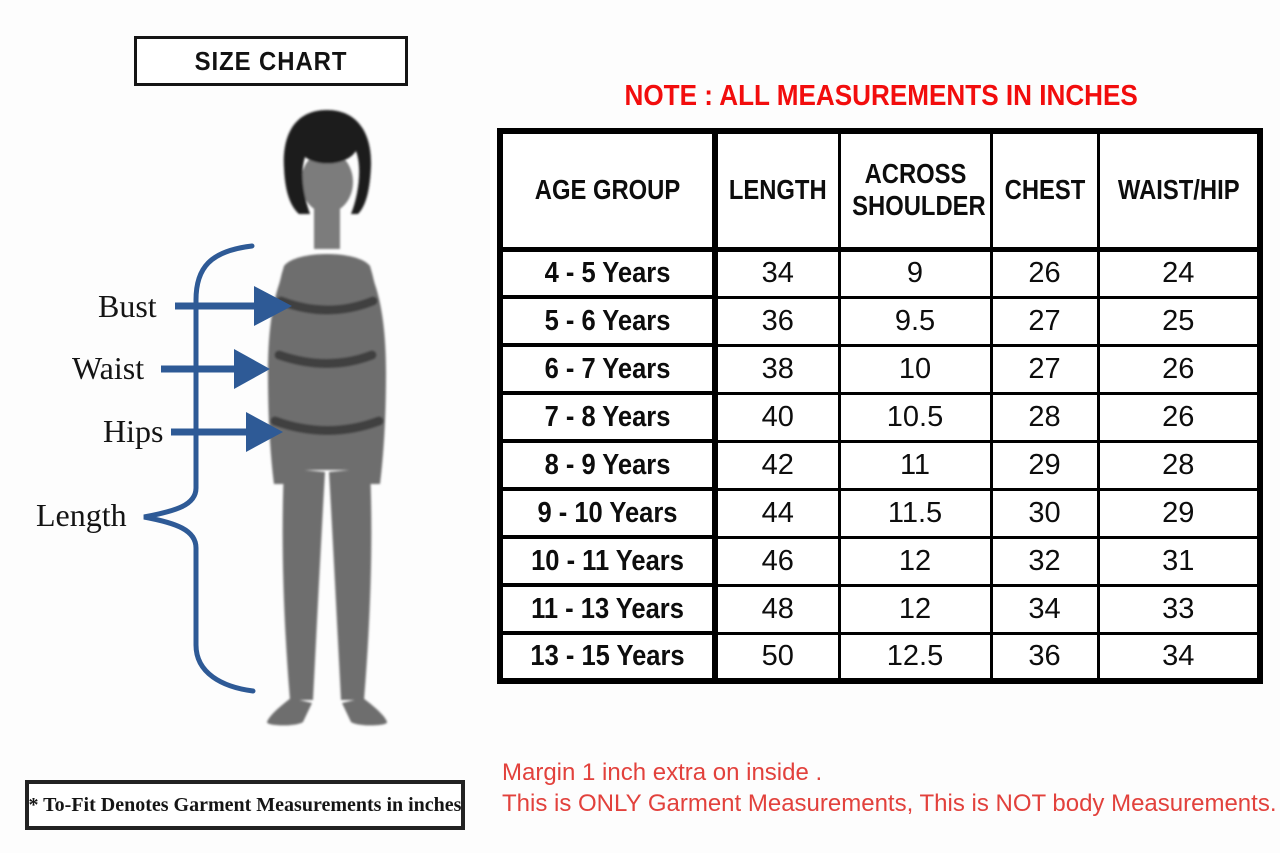  What do you see at coordinates (608, 465) in the screenshot?
I see `age-group-cell: 8 - 9 Years` at bounding box center [608, 465].